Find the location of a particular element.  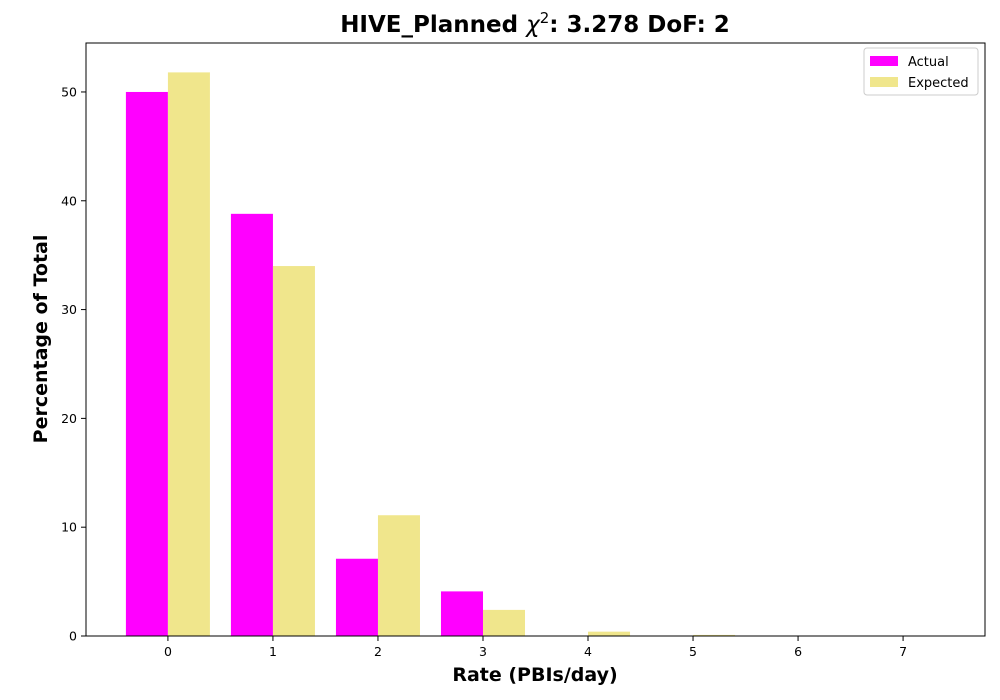

x-axis-label: Rate (PBIs/day) is located at coordinates (534, 675).